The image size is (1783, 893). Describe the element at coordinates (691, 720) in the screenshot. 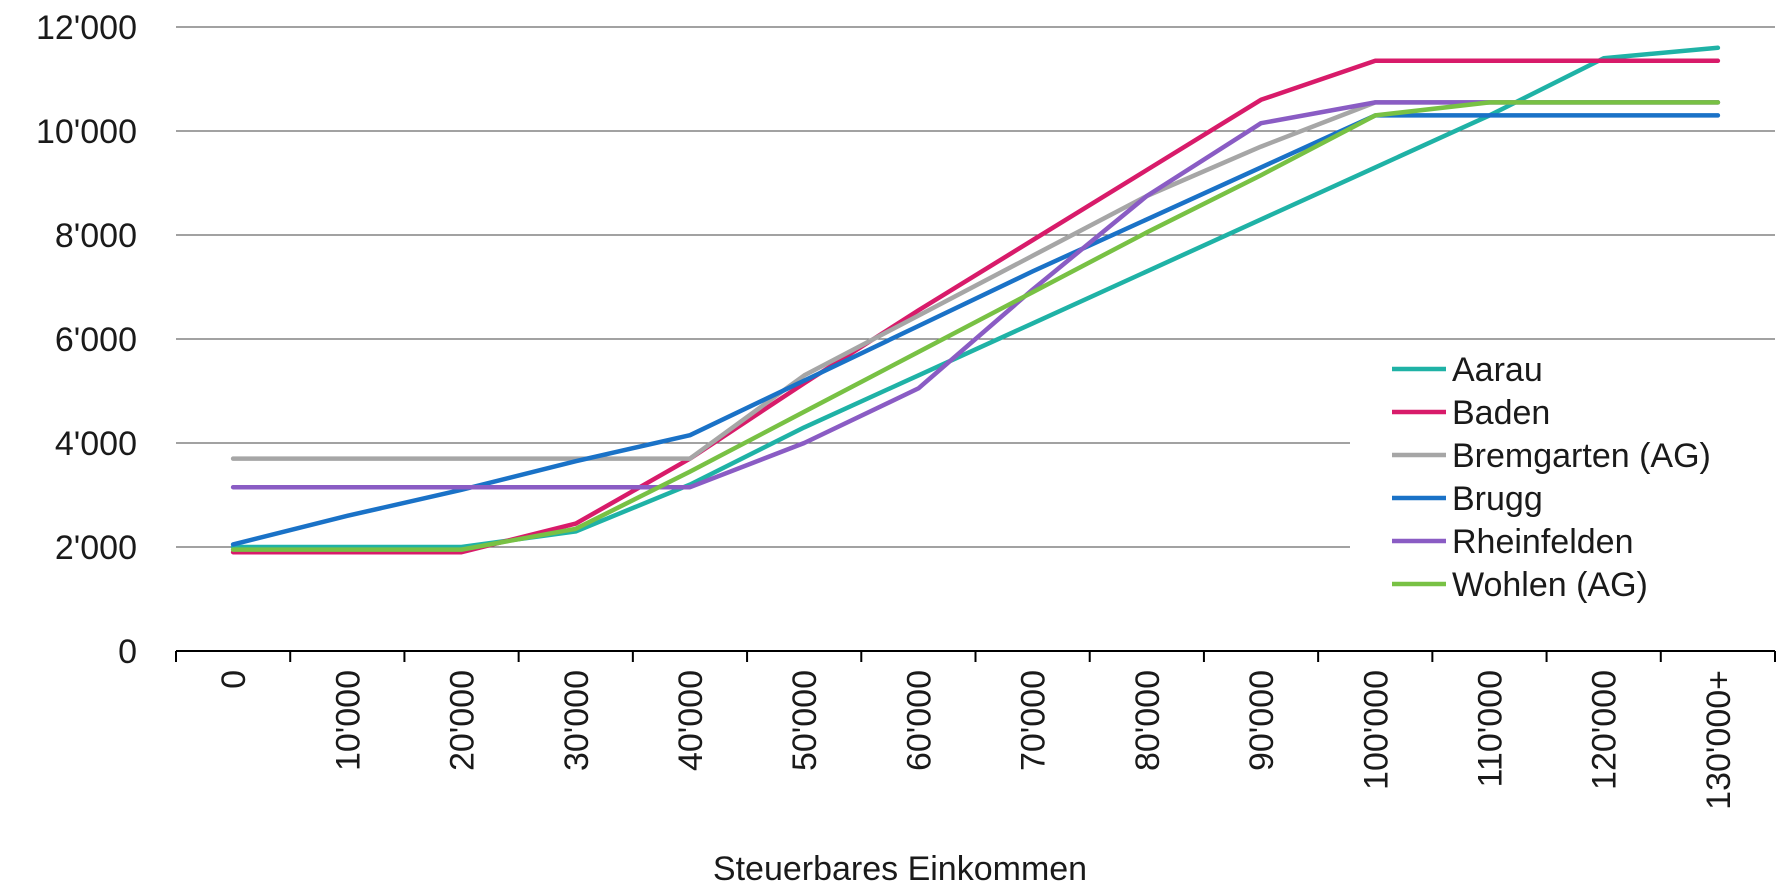

I see `x-tick-label: 40'000` at that location.